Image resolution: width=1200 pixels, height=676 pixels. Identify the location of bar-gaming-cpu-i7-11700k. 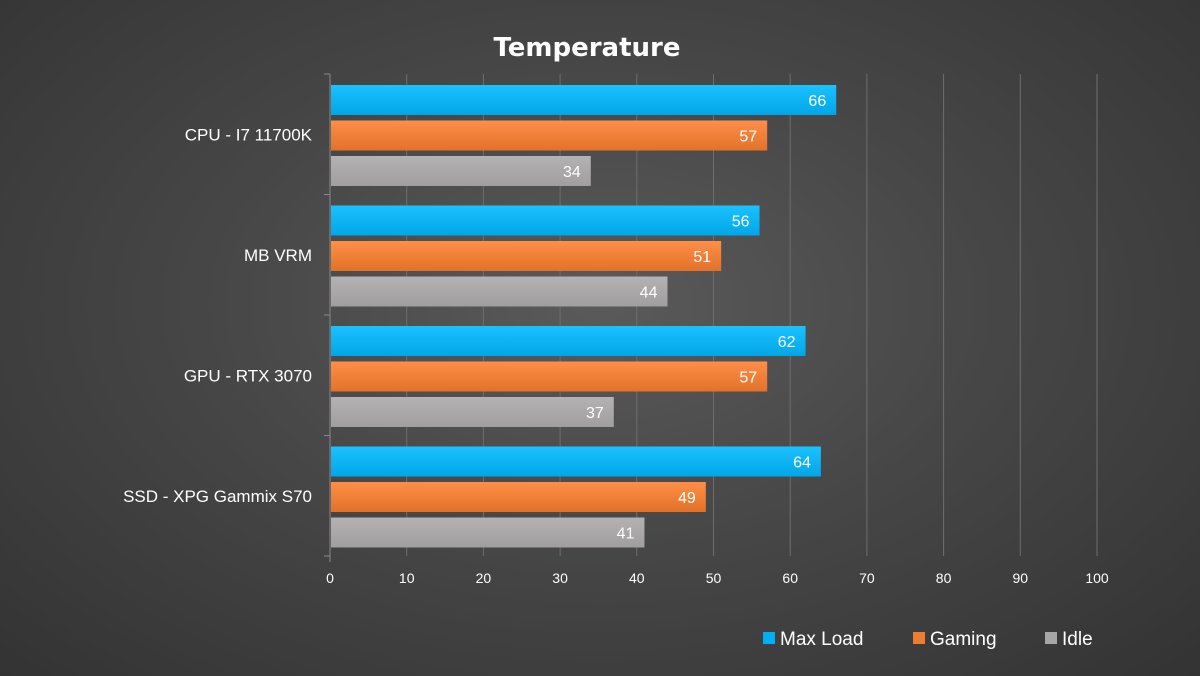
(549, 135).